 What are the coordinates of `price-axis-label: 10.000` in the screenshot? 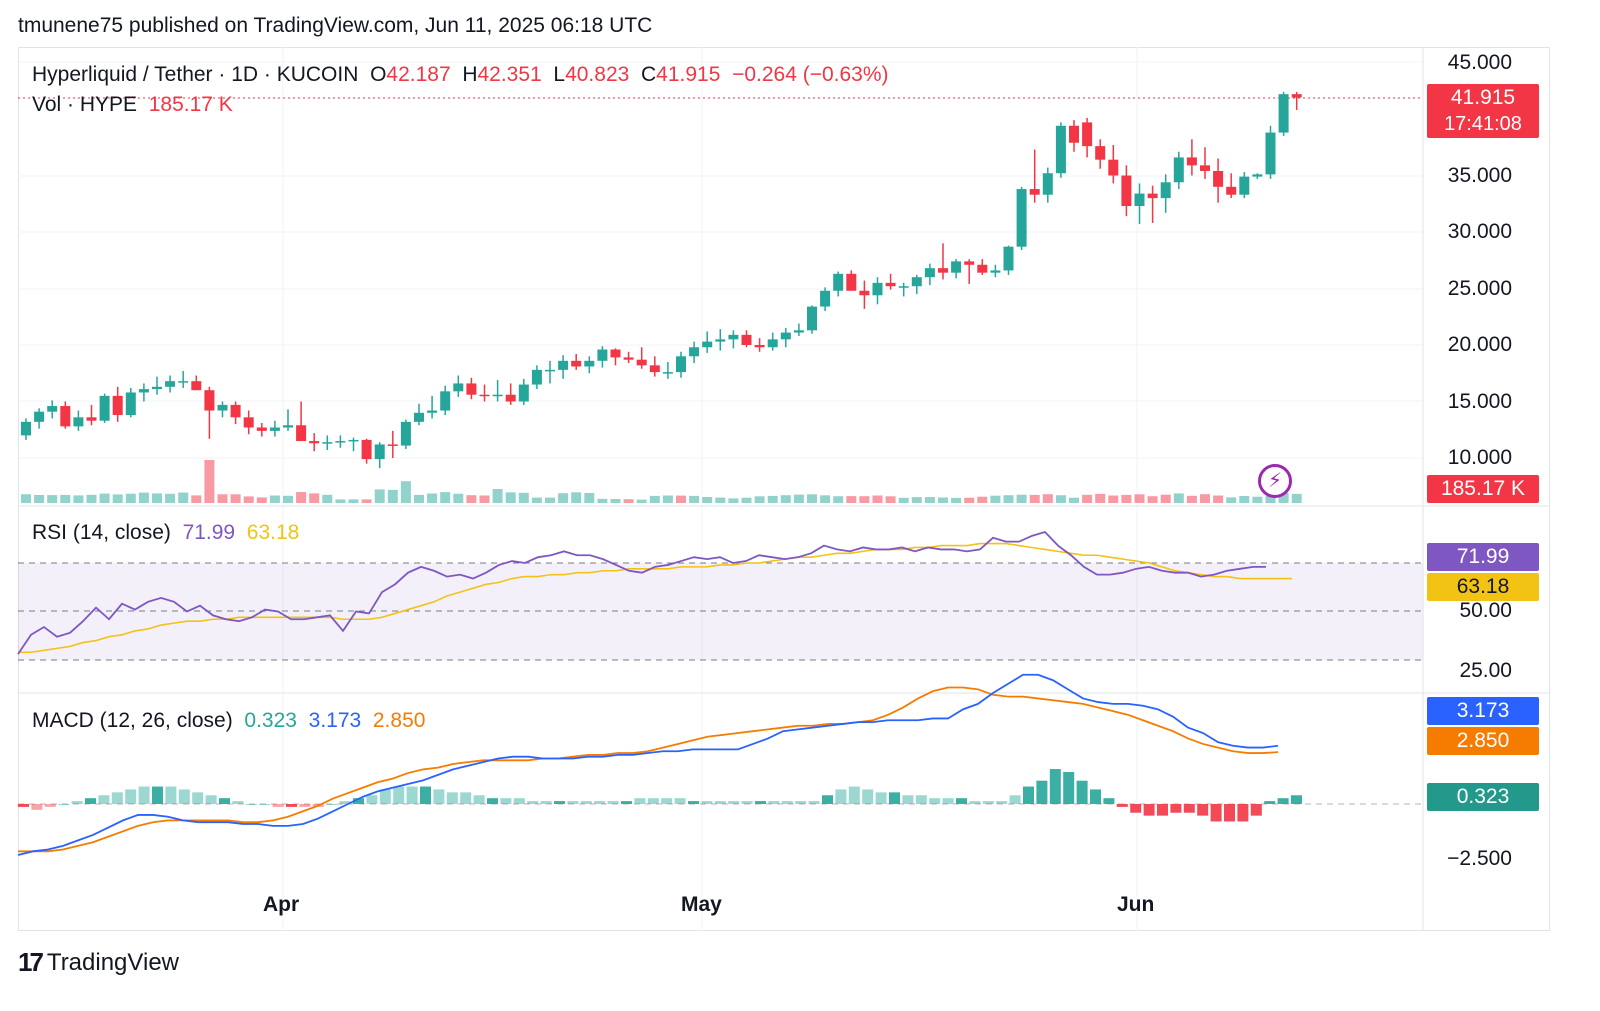 It's located at (1479, 457).